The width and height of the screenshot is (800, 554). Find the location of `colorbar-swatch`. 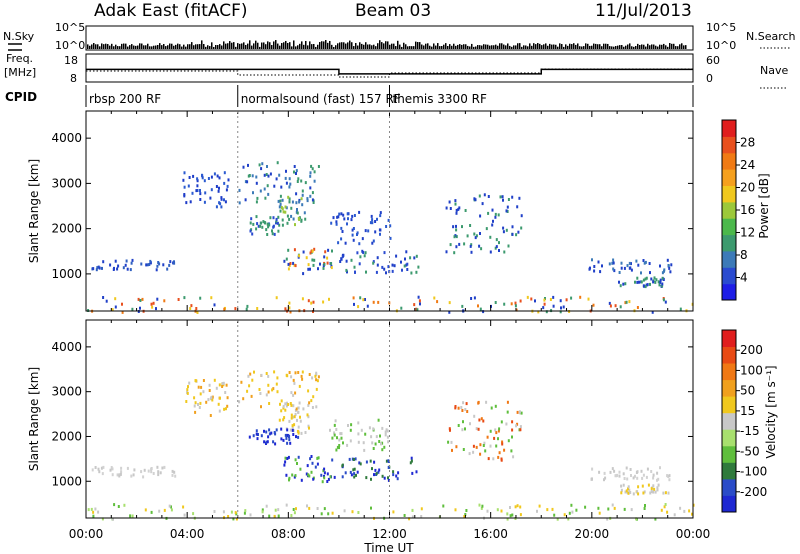

colorbar-swatch is located at coordinates (729, 161).